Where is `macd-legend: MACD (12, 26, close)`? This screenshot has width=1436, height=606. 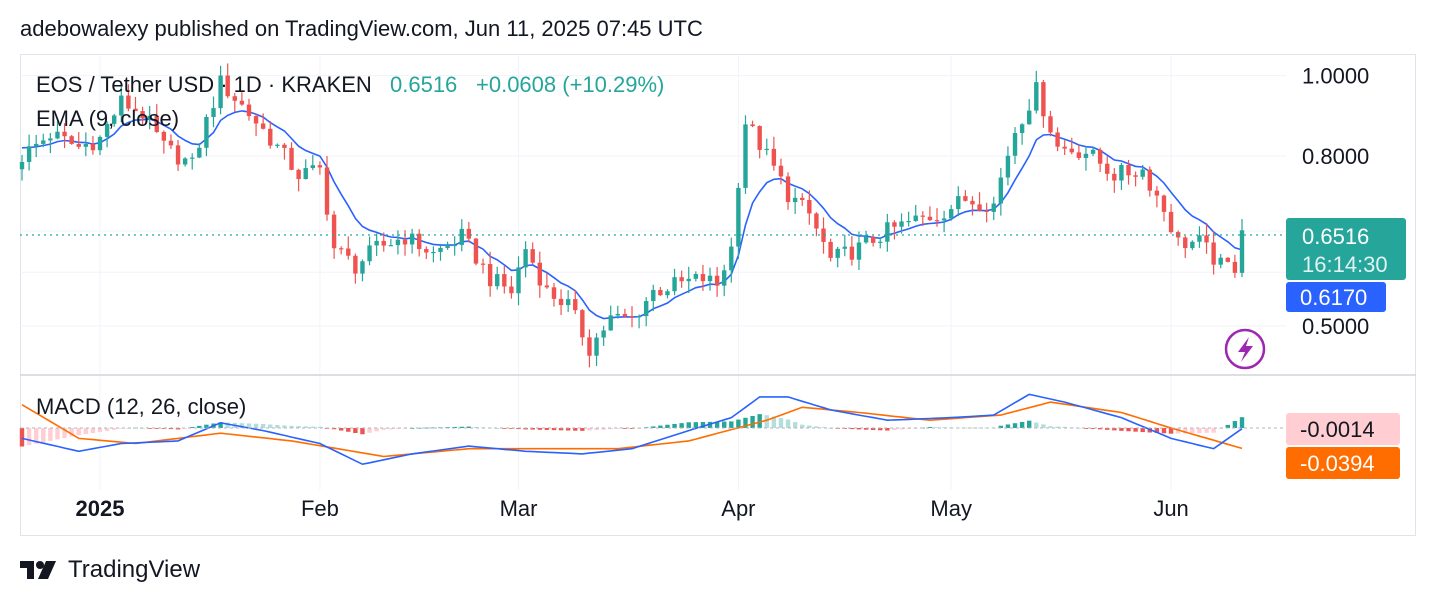 macd-legend: MACD (12, 26, close) is located at coordinates (141, 406).